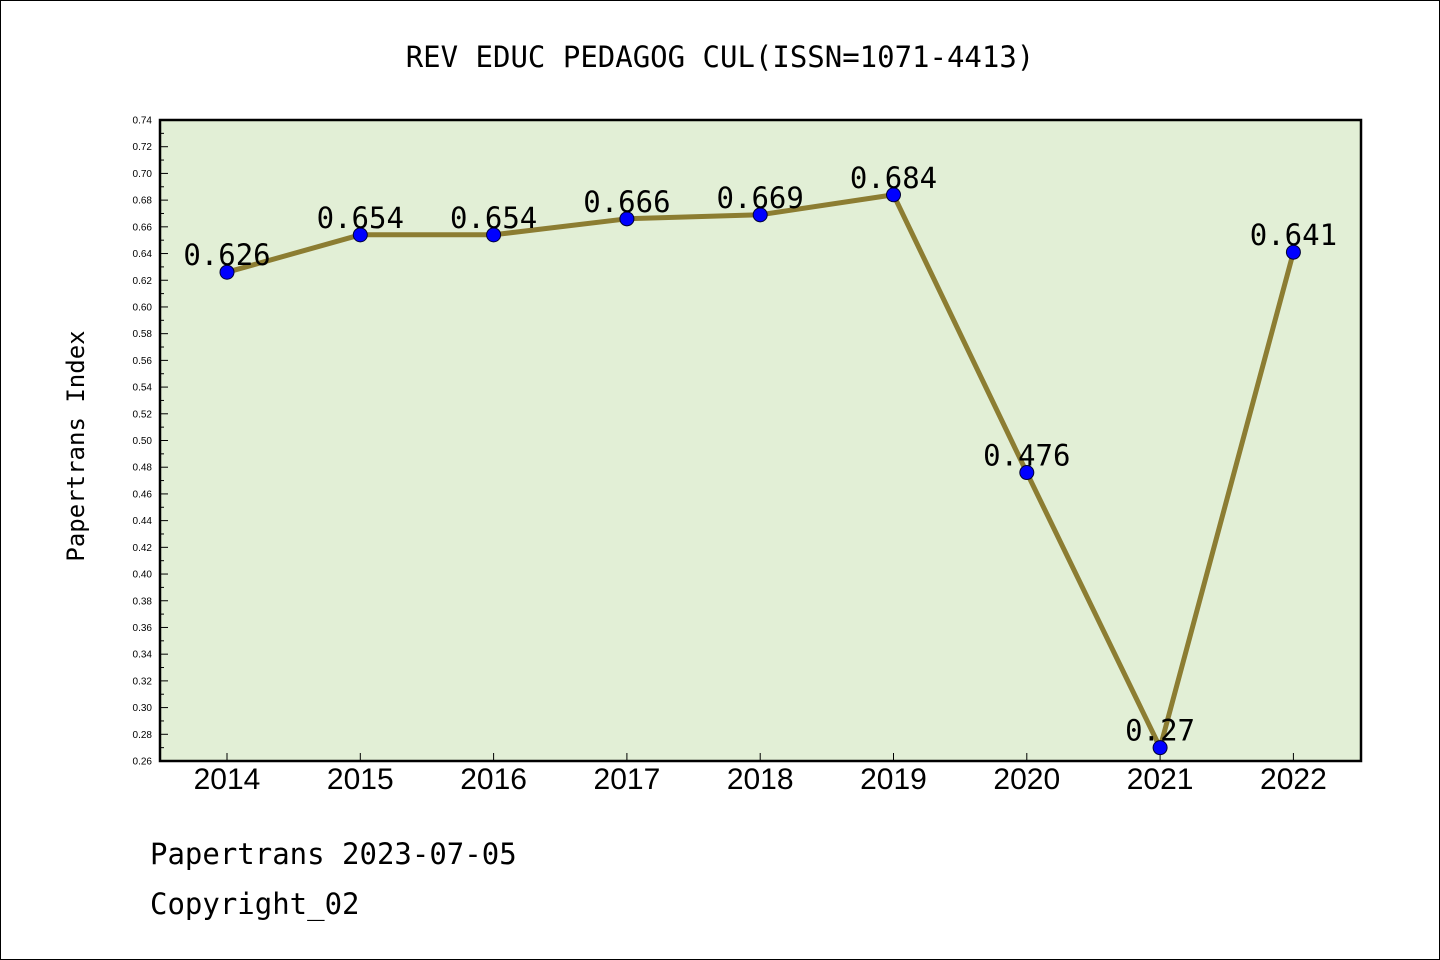 The image size is (1440, 960). Describe the element at coordinates (143, 735) in the screenshot. I see `y-tick-label: 0.28` at that location.